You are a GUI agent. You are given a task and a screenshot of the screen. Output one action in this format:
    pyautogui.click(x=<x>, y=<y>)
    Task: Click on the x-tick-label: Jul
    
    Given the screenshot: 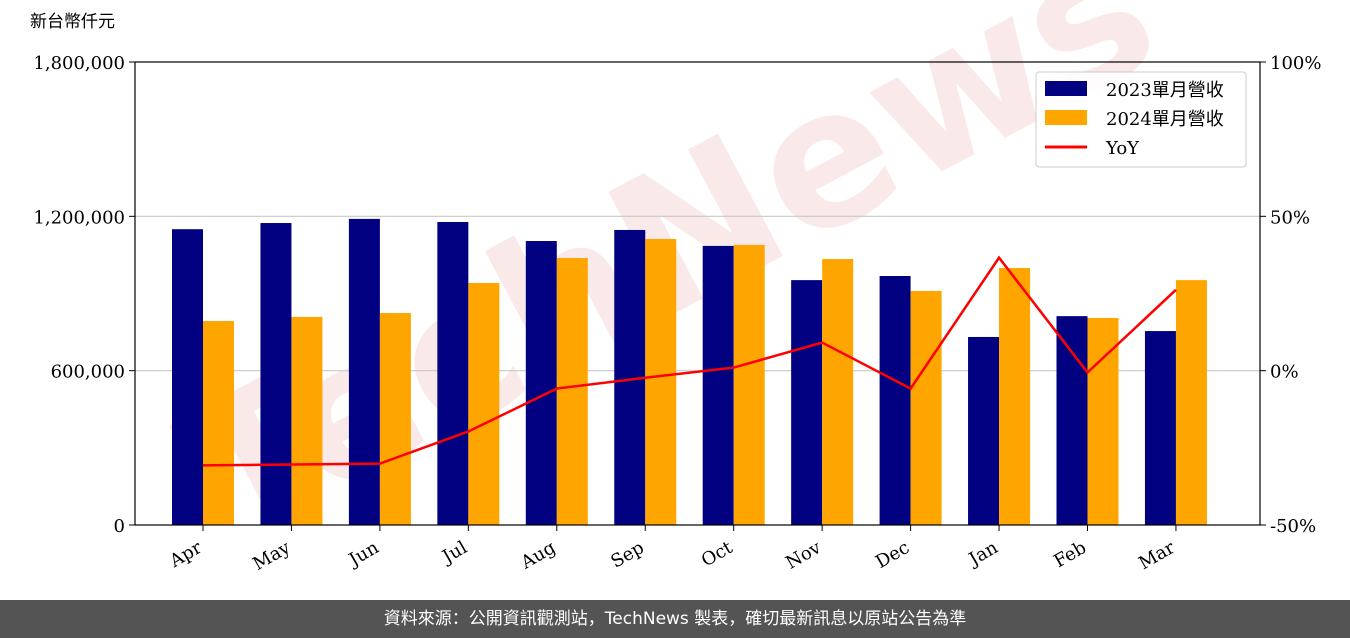 What is the action you would take?
    pyautogui.click(x=454, y=553)
    